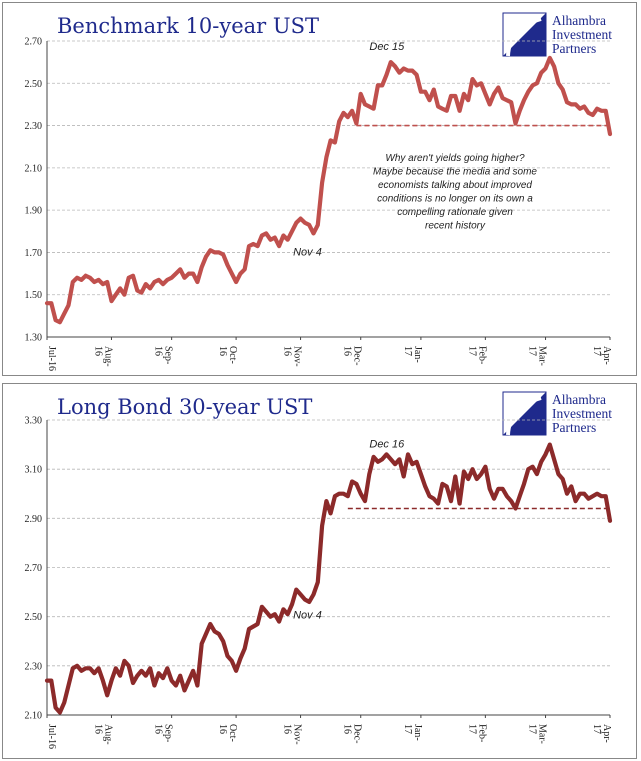 Image resolution: width=641 pixels, height=761 pixels. Describe the element at coordinates (349, 149) in the screenshot. I see `annotations: Dec 15 Nov 4` at that location.